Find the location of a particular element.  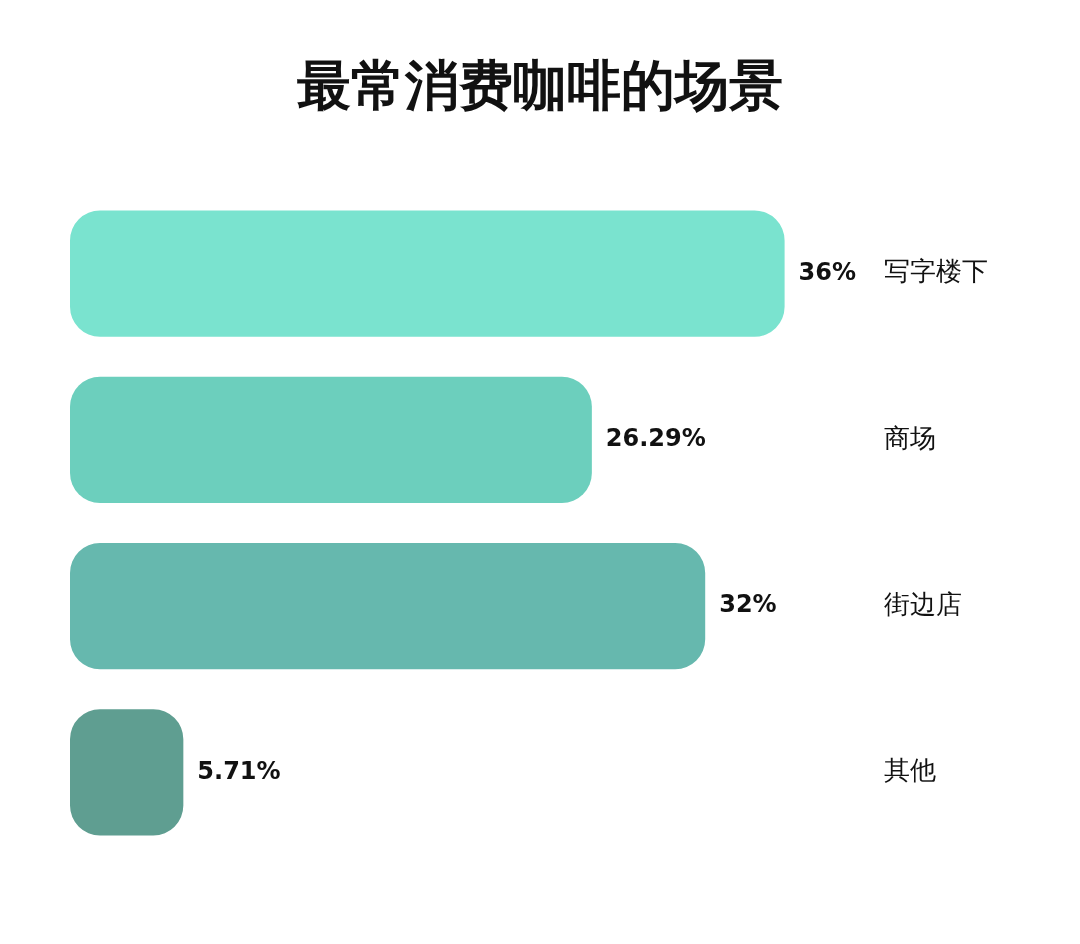

chart-title: 最常消费咖啡的场景 is located at coordinates (540, 86).